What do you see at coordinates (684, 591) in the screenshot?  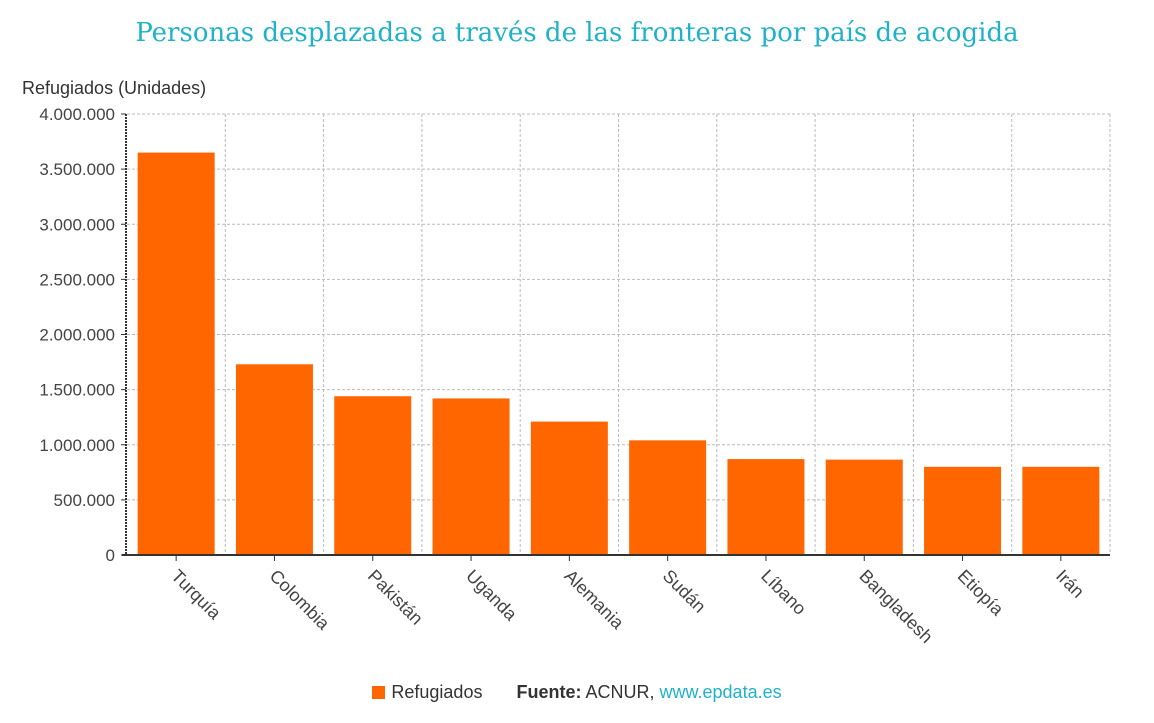 I see `x-tick-label: Sudán` at bounding box center [684, 591].